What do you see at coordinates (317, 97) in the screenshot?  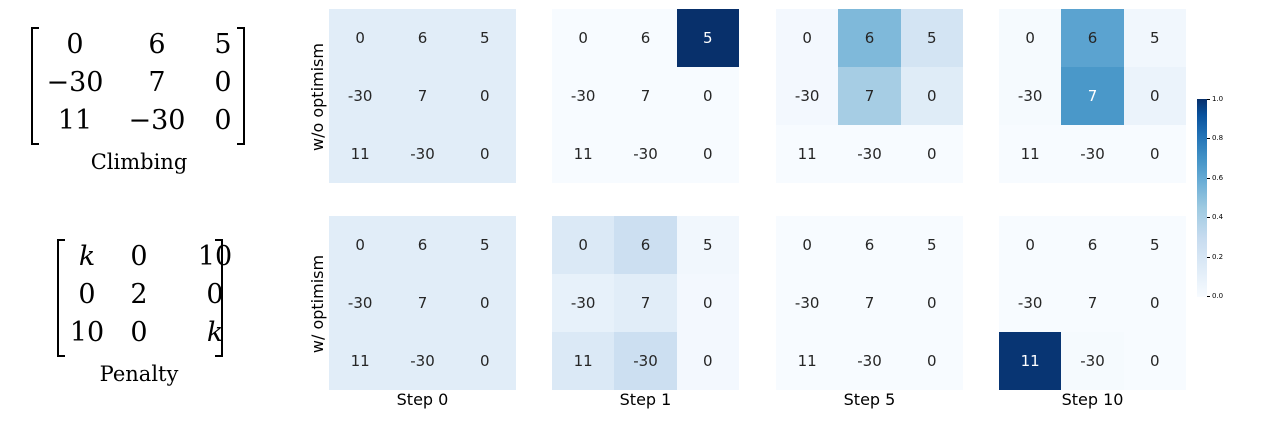 I see `row-label-without-optimism: w/o optimism` at bounding box center [317, 97].